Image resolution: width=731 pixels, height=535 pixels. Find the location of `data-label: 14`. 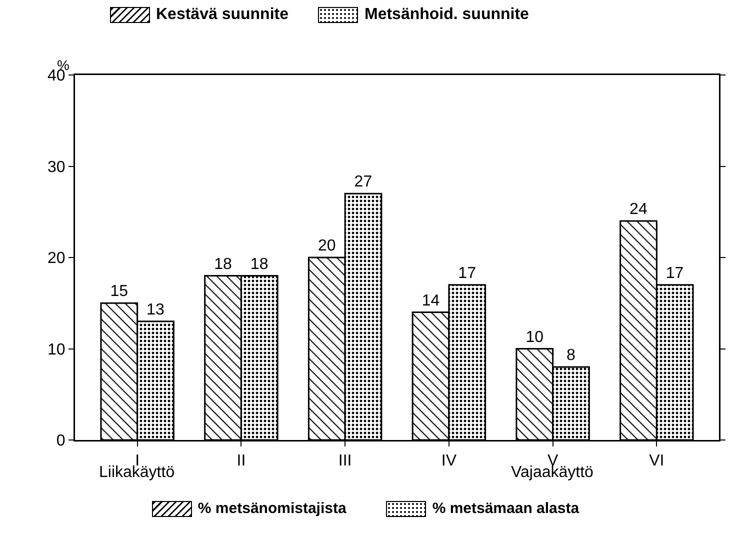

data-label: 14 is located at coordinates (431, 301).